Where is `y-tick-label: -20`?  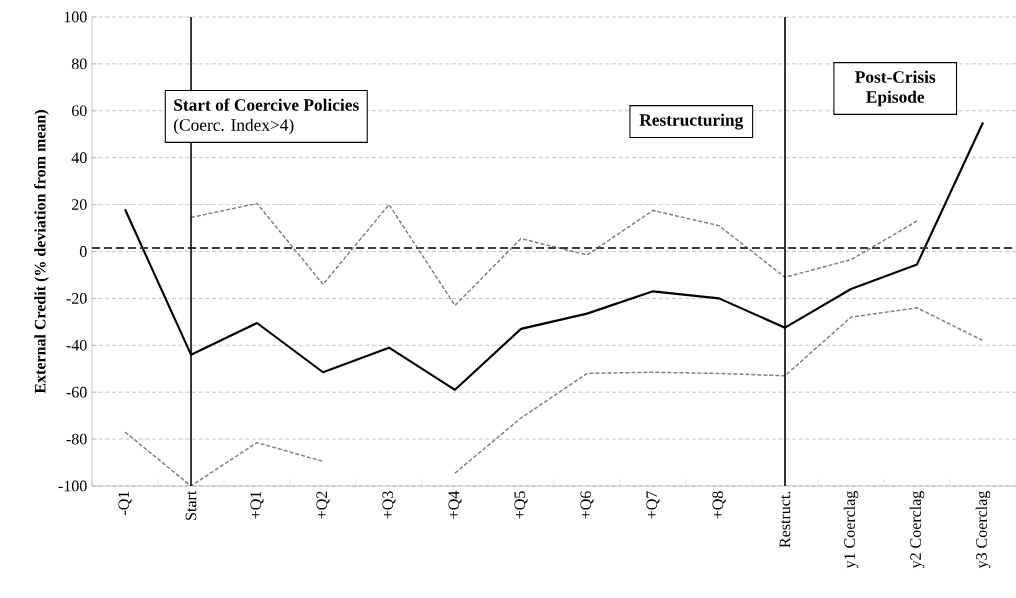
y-tick-label: -20 is located at coordinates (76, 298).